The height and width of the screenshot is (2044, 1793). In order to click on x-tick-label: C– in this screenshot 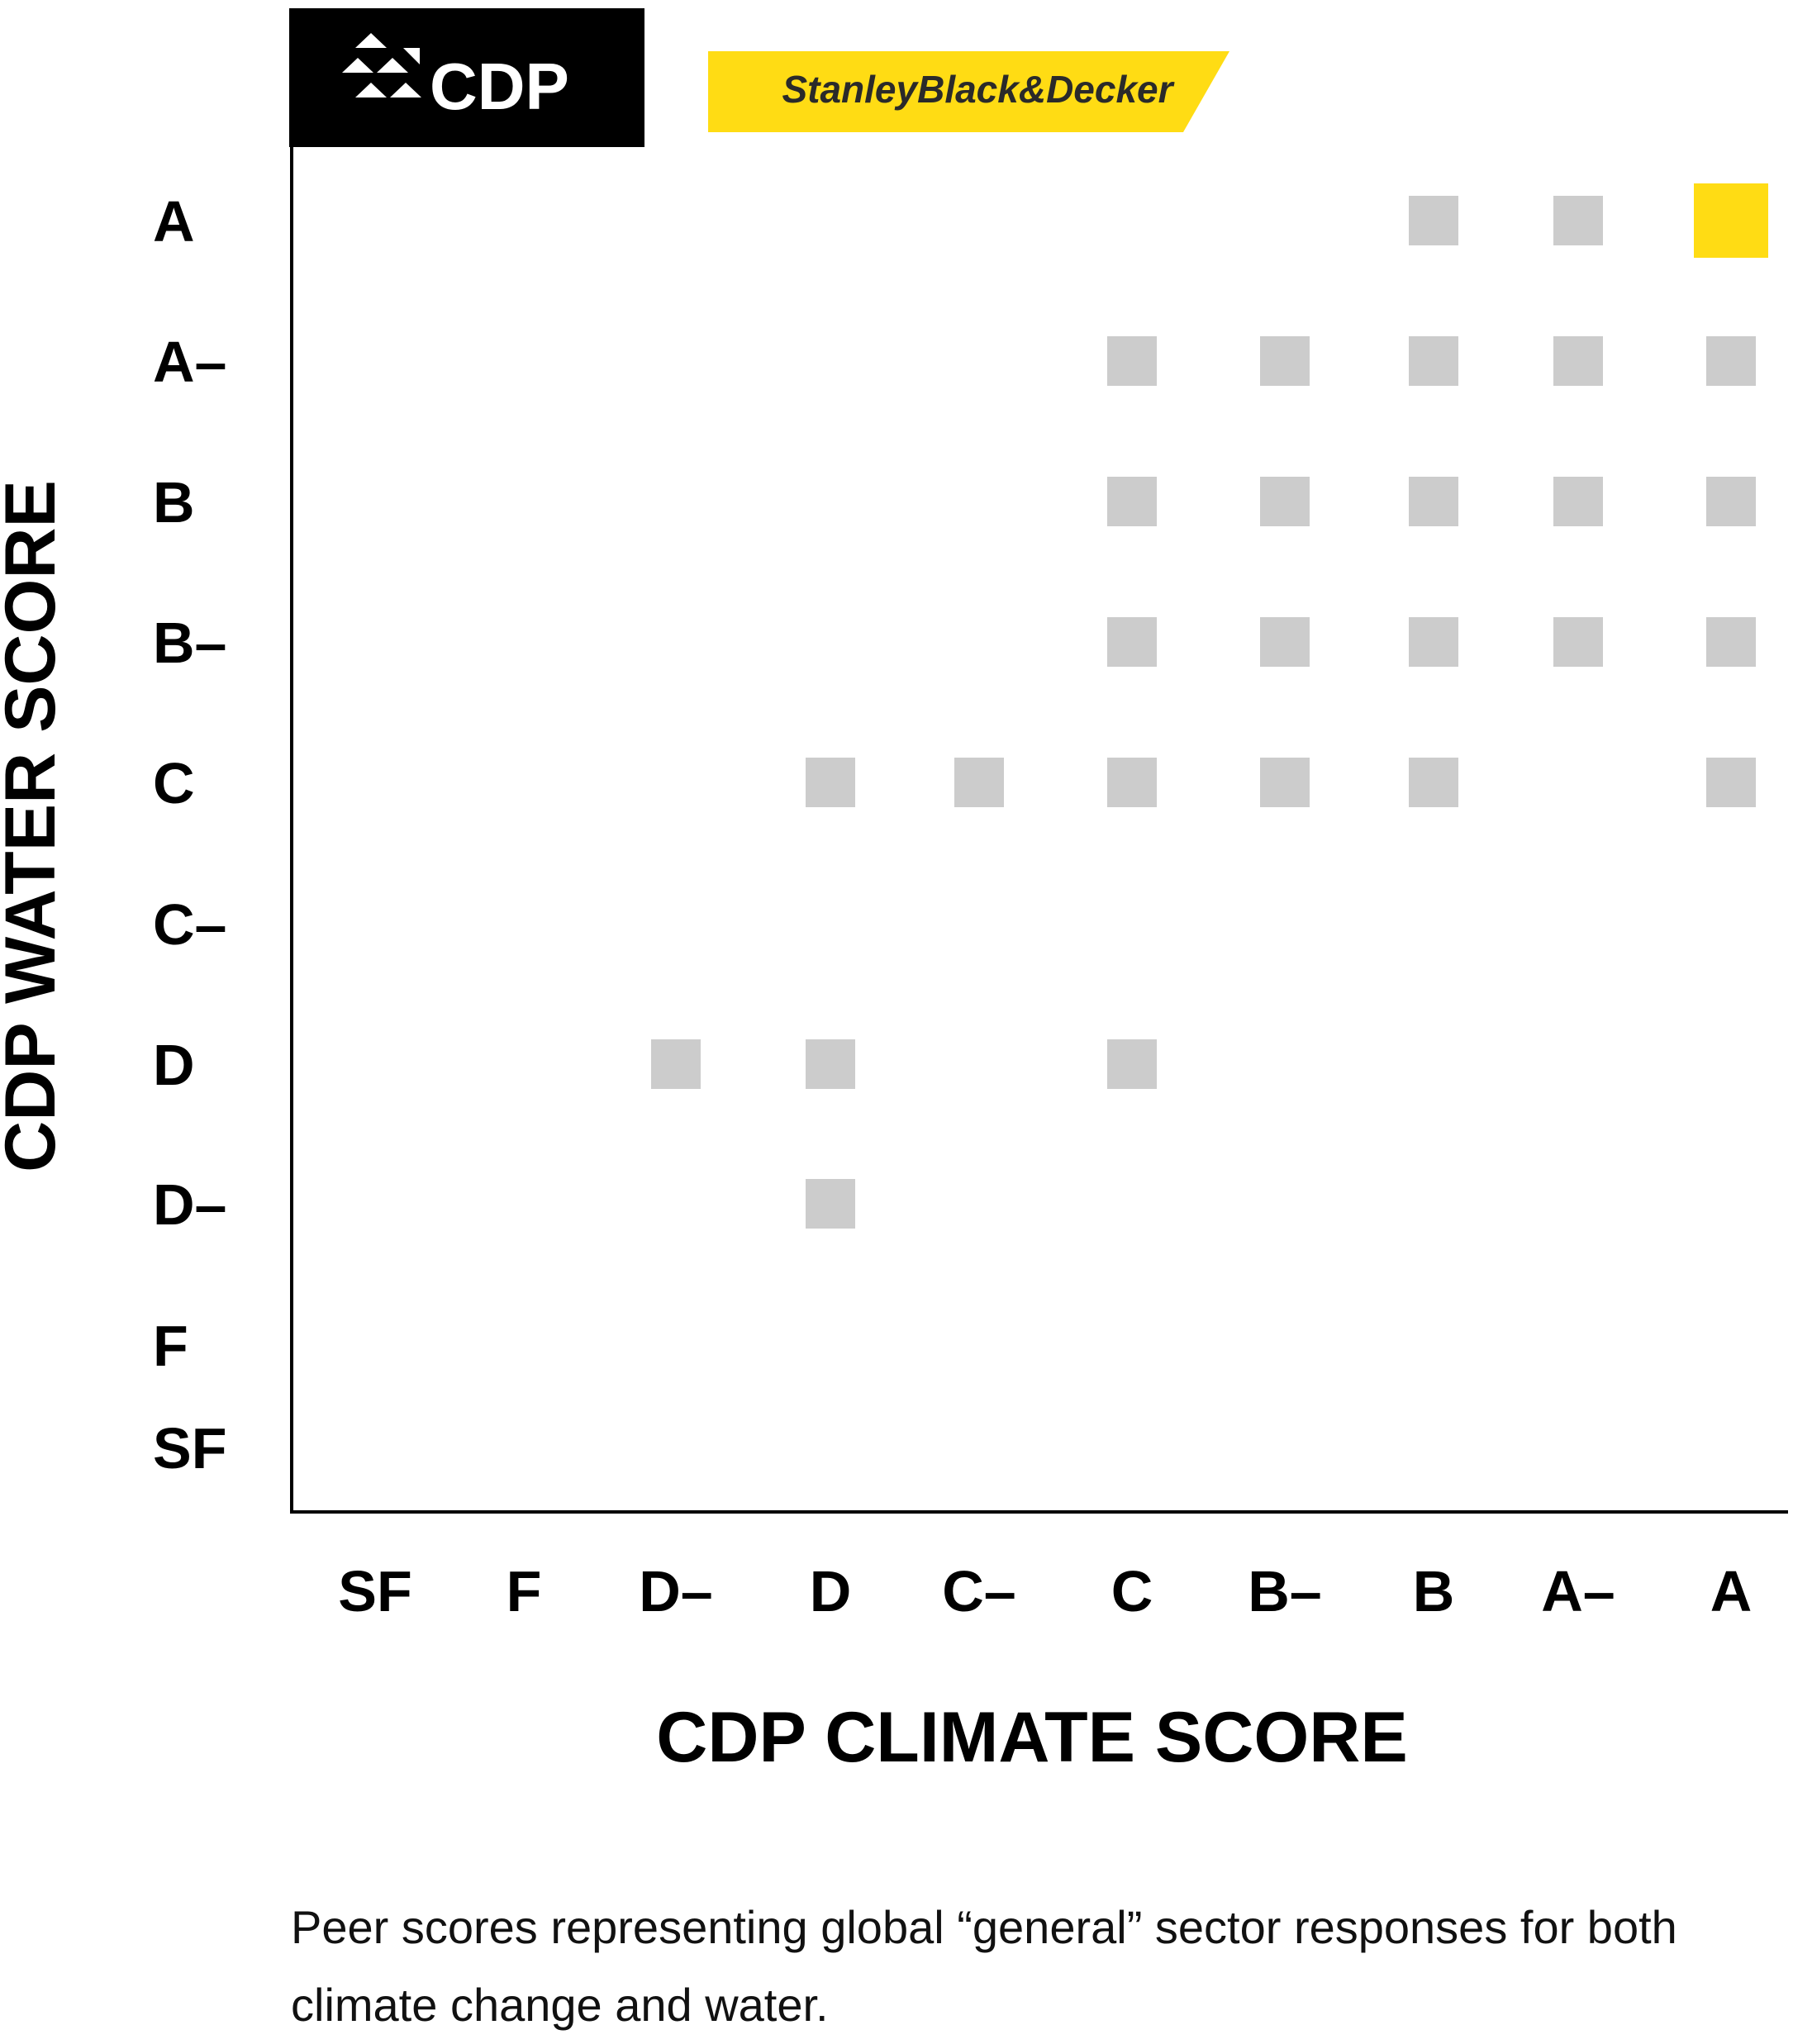, I will do `click(978, 1591)`.